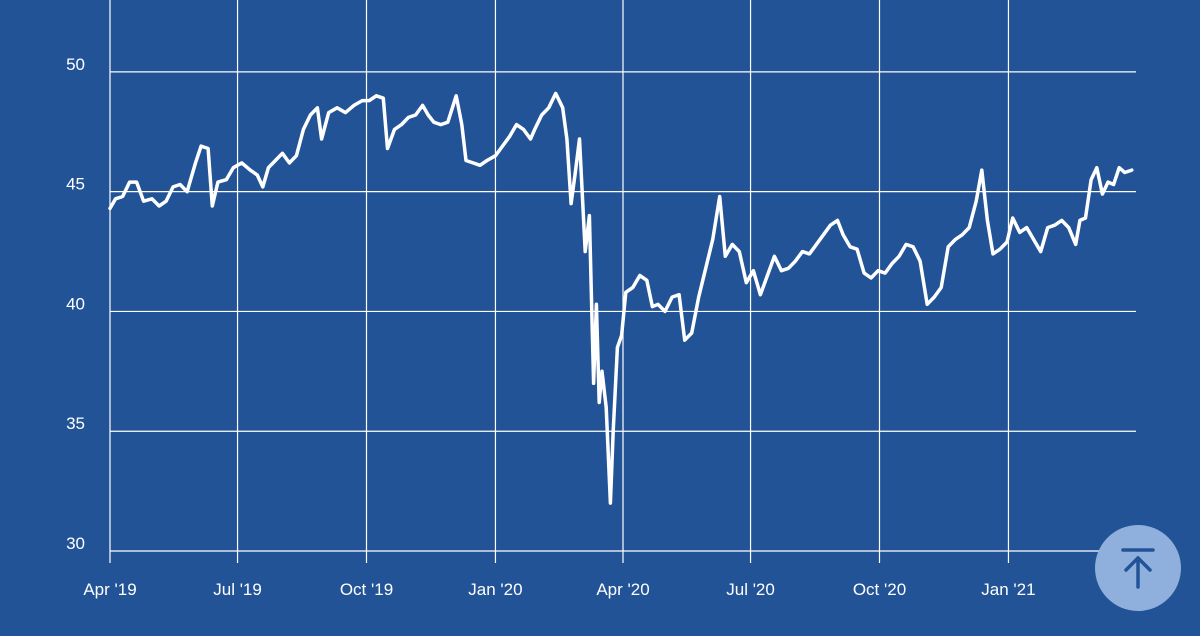  What do you see at coordinates (237, 589) in the screenshot?
I see `x-tick-label-2019-07-01: Jul '19` at bounding box center [237, 589].